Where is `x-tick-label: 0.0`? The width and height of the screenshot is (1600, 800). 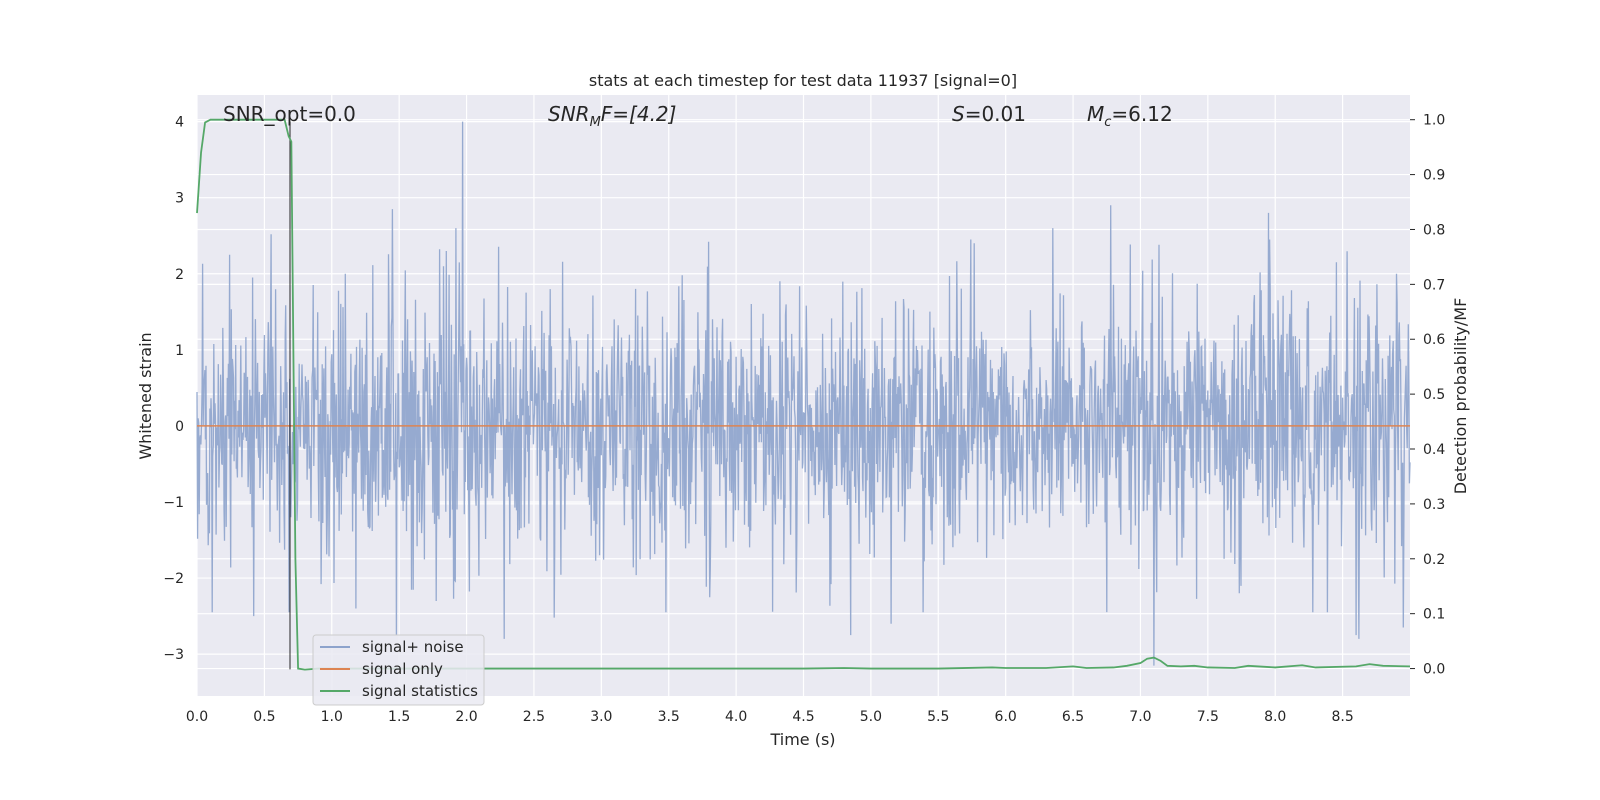 x-tick-label: 0.0 is located at coordinates (197, 717).